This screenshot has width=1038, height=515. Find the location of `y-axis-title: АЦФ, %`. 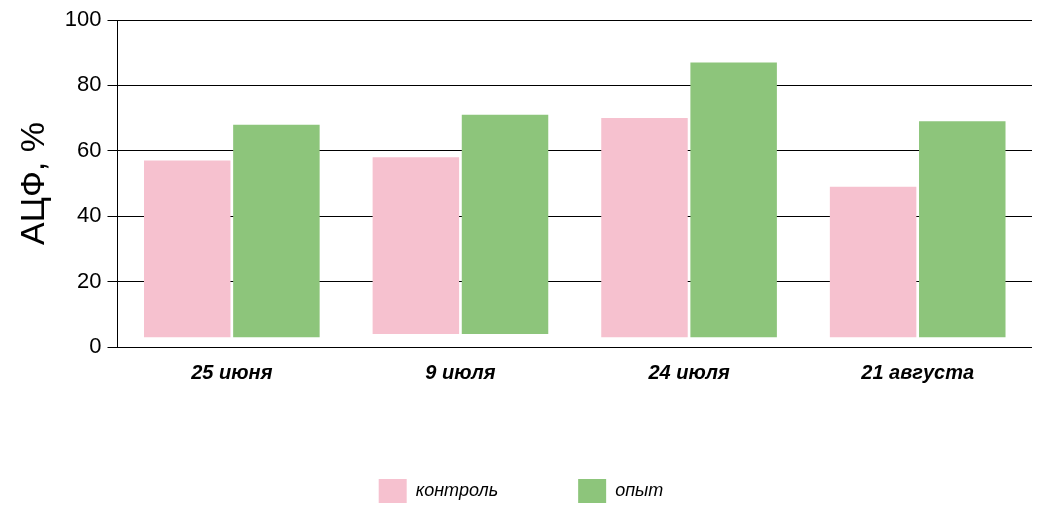

y-axis-title: АЦФ, % is located at coordinates (31, 183).